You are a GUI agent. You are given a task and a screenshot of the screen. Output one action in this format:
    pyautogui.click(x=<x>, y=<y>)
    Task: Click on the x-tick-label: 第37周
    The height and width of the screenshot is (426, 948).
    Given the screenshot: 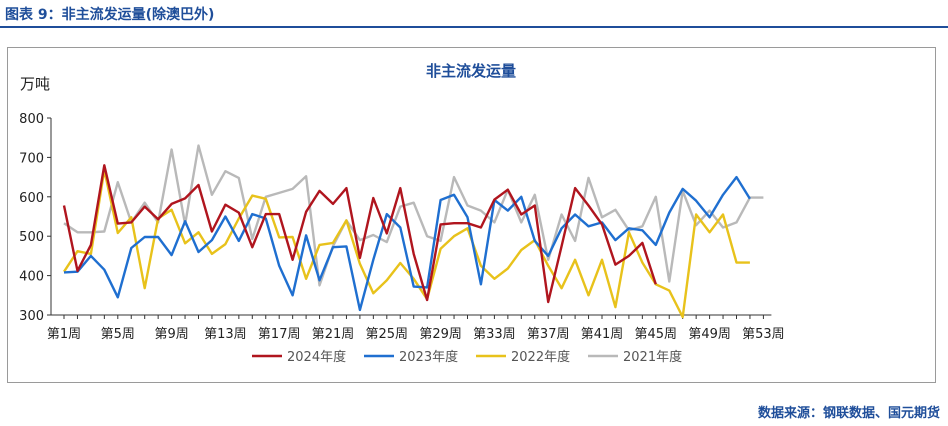 What is the action you would take?
    pyautogui.click(x=548, y=334)
    